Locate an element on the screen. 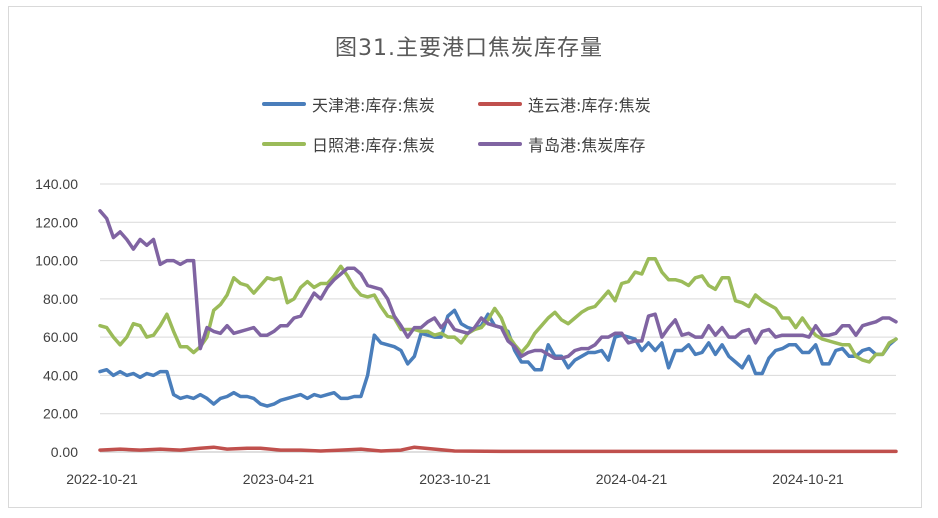 The width and height of the screenshot is (938, 518). legend-swatch-rizhao is located at coordinates (284, 144).